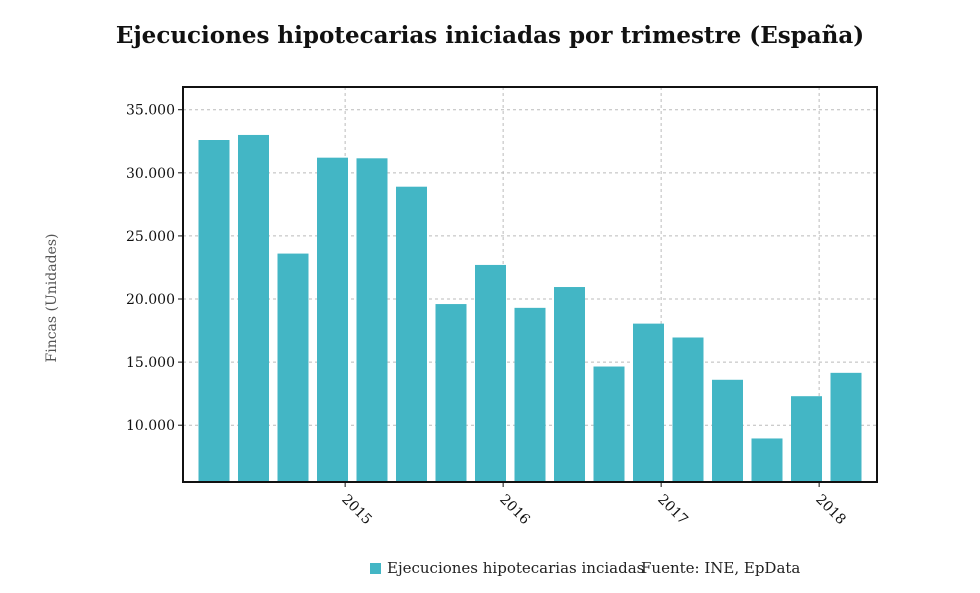  What do you see at coordinates (569, 384) in the screenshot?
I see `bar: 2016 T2: 20950` at bounding box center [569, 384].